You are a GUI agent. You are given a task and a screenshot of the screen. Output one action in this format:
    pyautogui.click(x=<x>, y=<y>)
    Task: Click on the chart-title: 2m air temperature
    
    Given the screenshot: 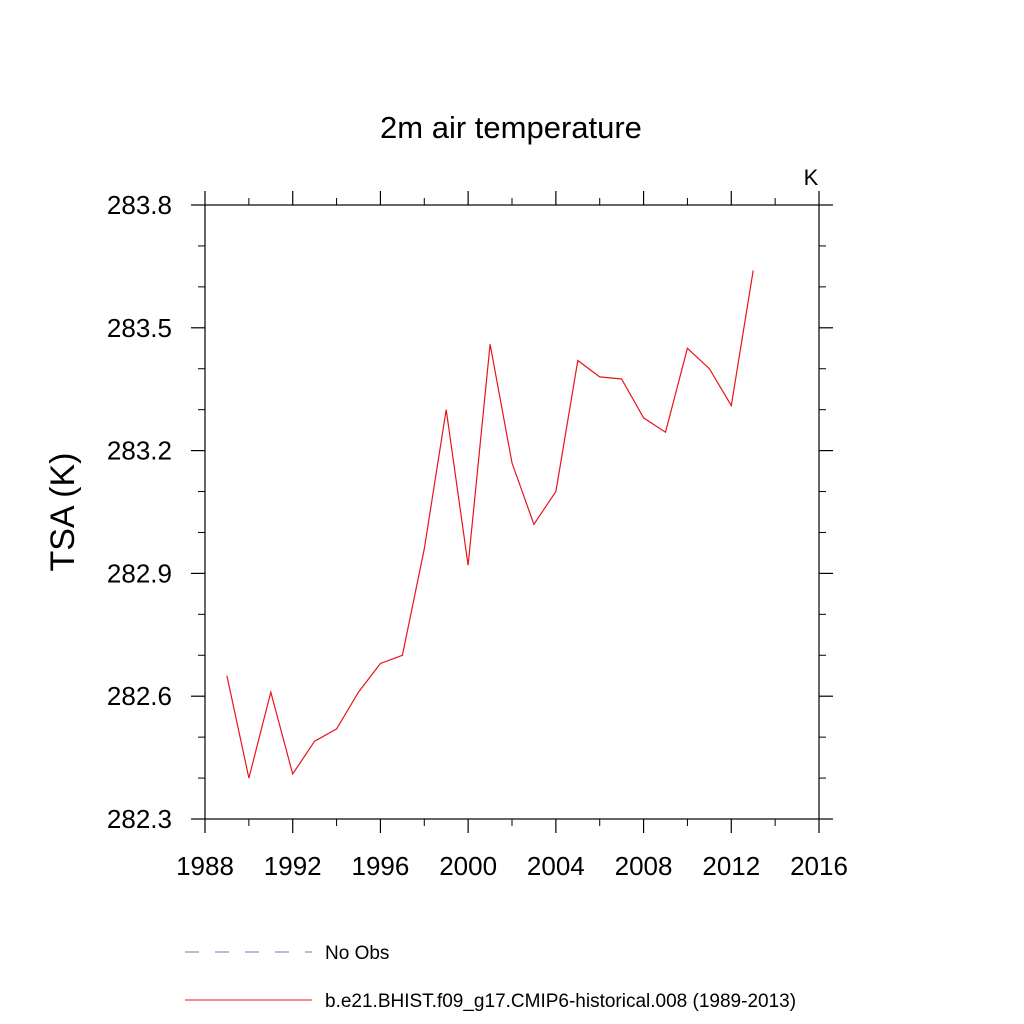 What is the action you would take?
    pyautogui.click(x=511, y=127)
    